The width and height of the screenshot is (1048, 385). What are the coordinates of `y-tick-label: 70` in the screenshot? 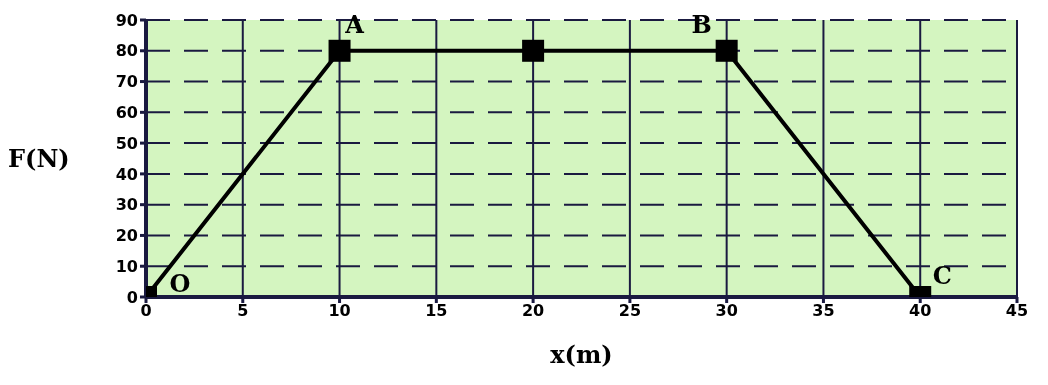 It's located at (126, 82).